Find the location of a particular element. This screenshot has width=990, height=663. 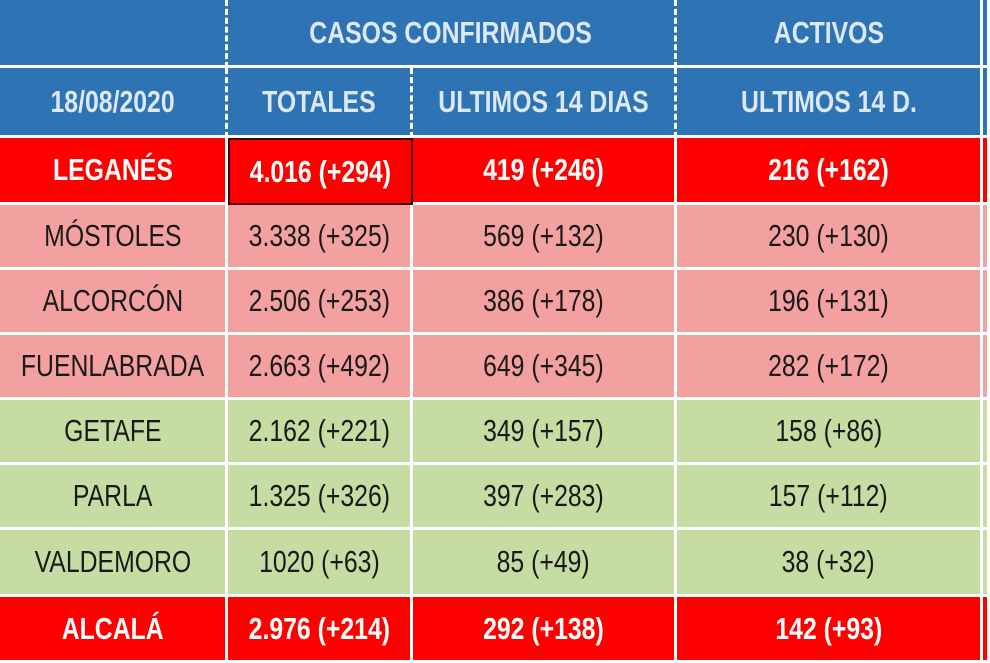

data-cell: 649 (+345) is located at coordinates (545, 367).